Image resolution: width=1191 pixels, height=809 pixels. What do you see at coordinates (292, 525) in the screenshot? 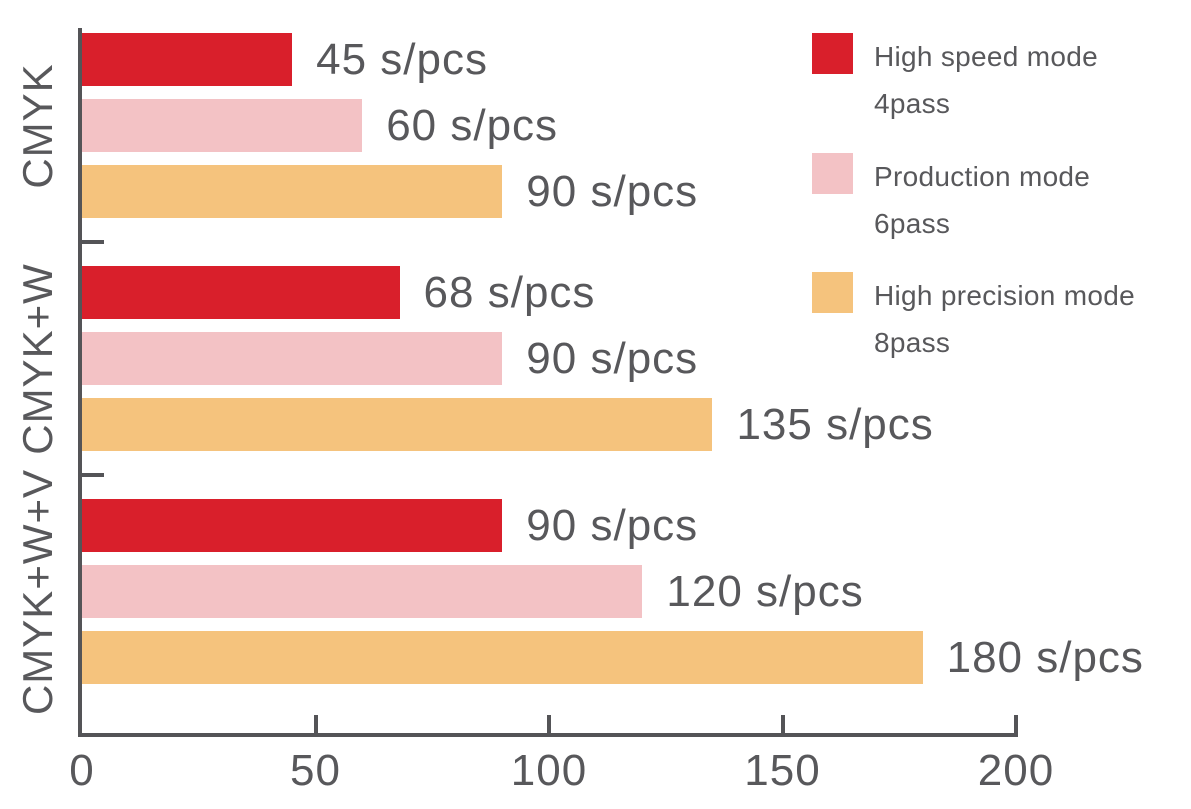
I see `bar-cmyk+w+v-4pass` at bounding box center [292, 525].